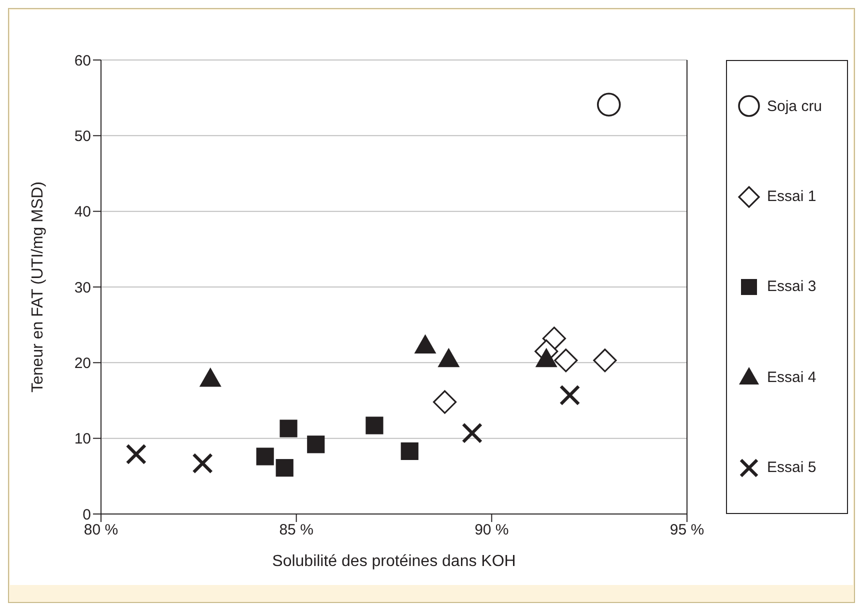 Image resolution: width=863 pixels, height=611 pixels. What do you see at coordinates (82, 61) in the screenshot?
I see `y-tick-label: 60` at bounding box center [82, 61].